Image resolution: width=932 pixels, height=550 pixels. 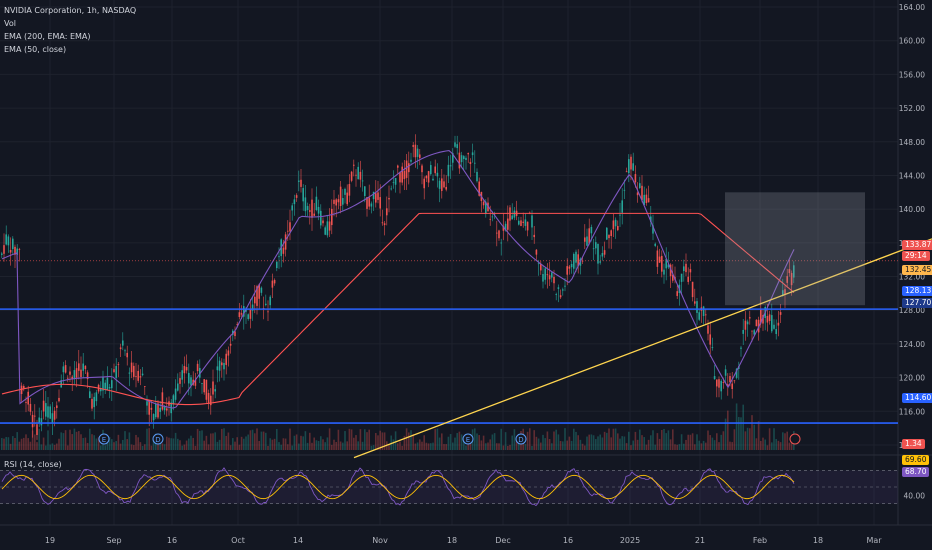 I want to click on rsi-value-tag-2: 68.70, so click(x=916, y=472).